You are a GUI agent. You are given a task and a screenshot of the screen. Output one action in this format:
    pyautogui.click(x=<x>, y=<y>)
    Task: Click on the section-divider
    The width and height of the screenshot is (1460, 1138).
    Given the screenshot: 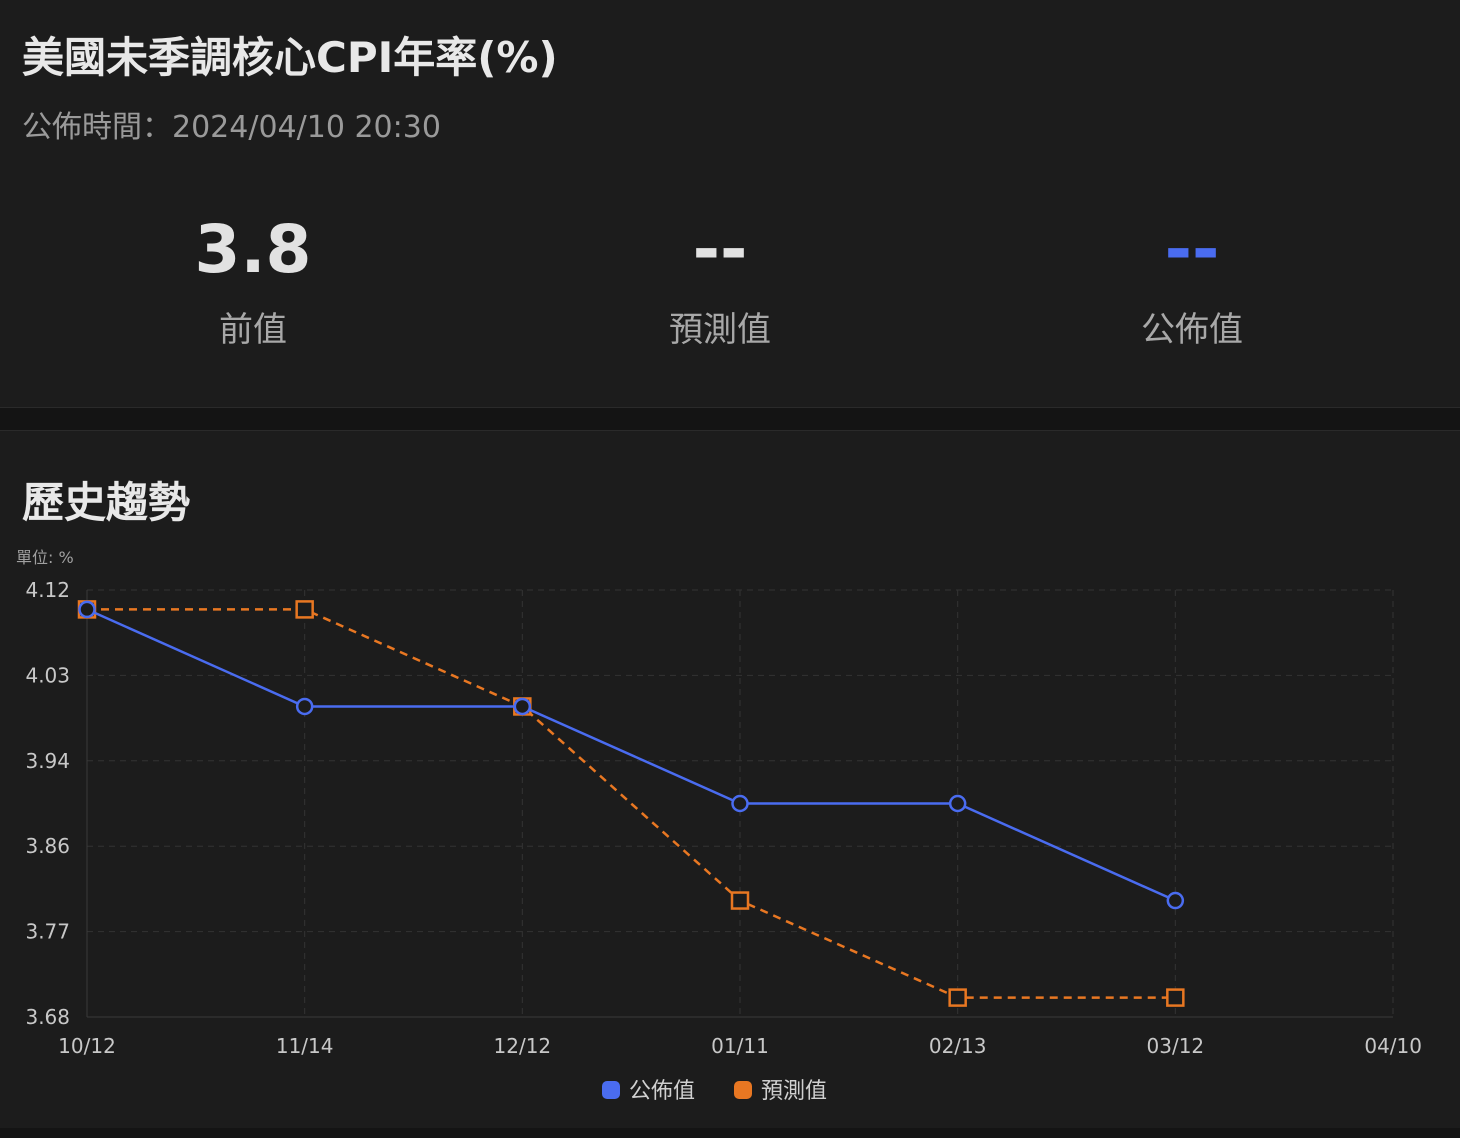 What is the action you would take?
    pyautogui.click(x=730, y=419)
    